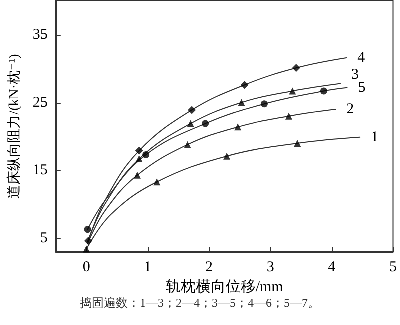 The width and height of the screenshot is (400, 325). Describe the element at coordinates (355, 74) in the screenshot. I see `series-label: 3` at that location.